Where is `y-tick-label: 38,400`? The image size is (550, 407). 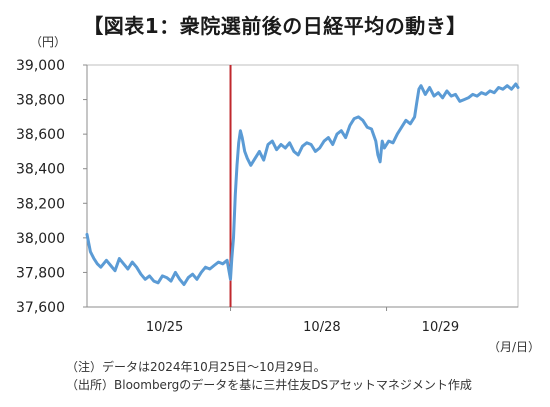 y-tick-label: 38,400 is located at coordinates (40, 170).